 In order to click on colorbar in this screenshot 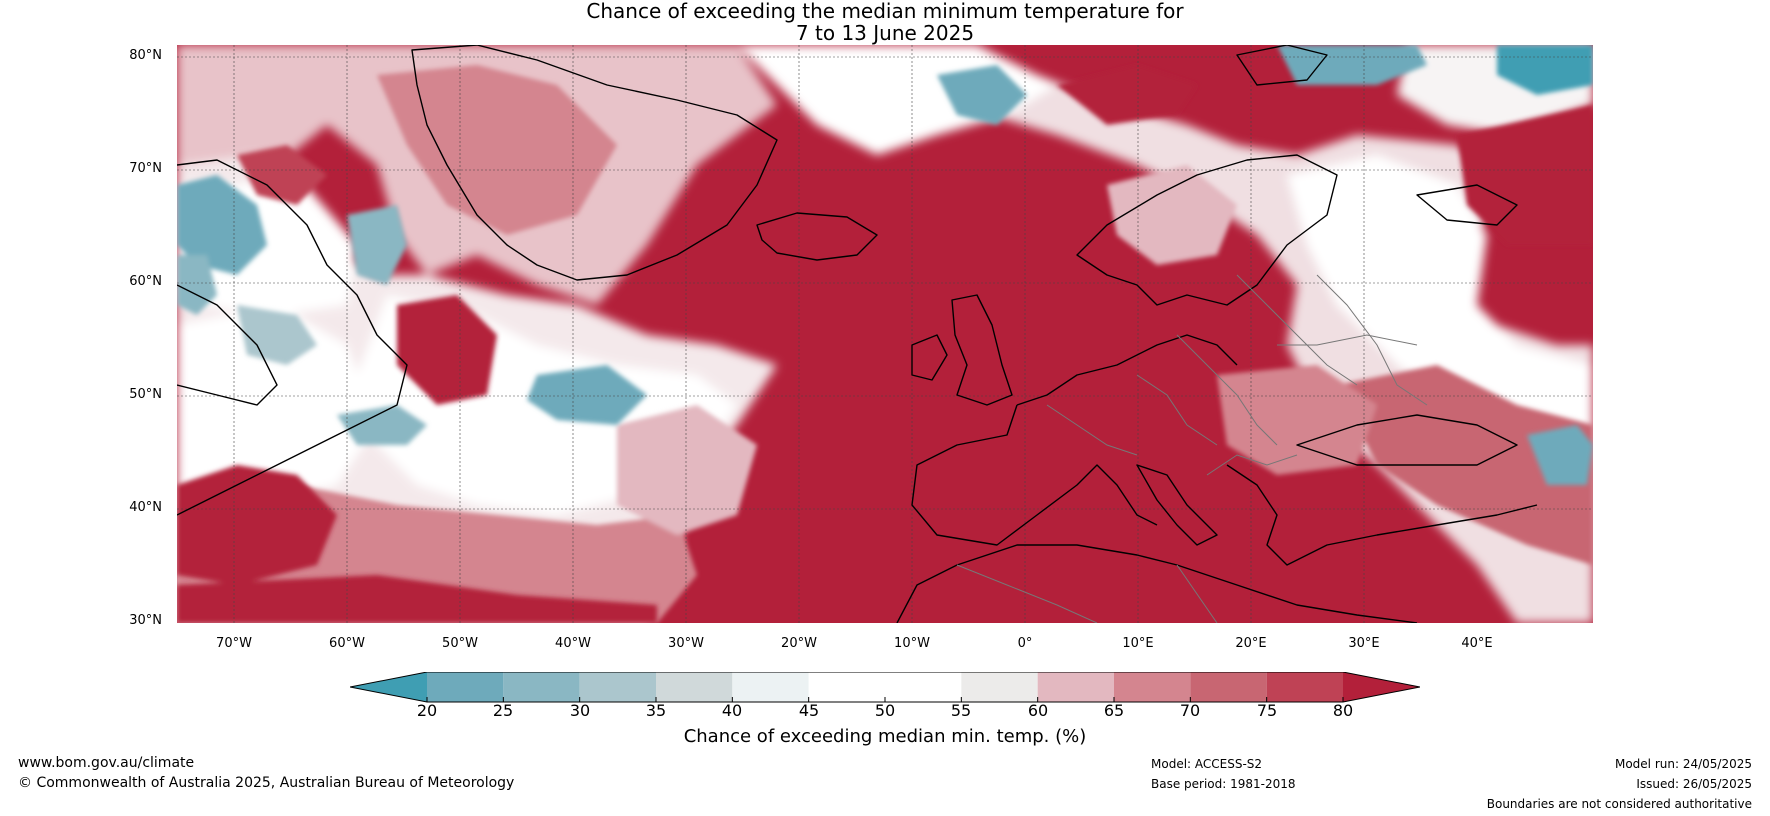, I will do `click(885, 687)`.